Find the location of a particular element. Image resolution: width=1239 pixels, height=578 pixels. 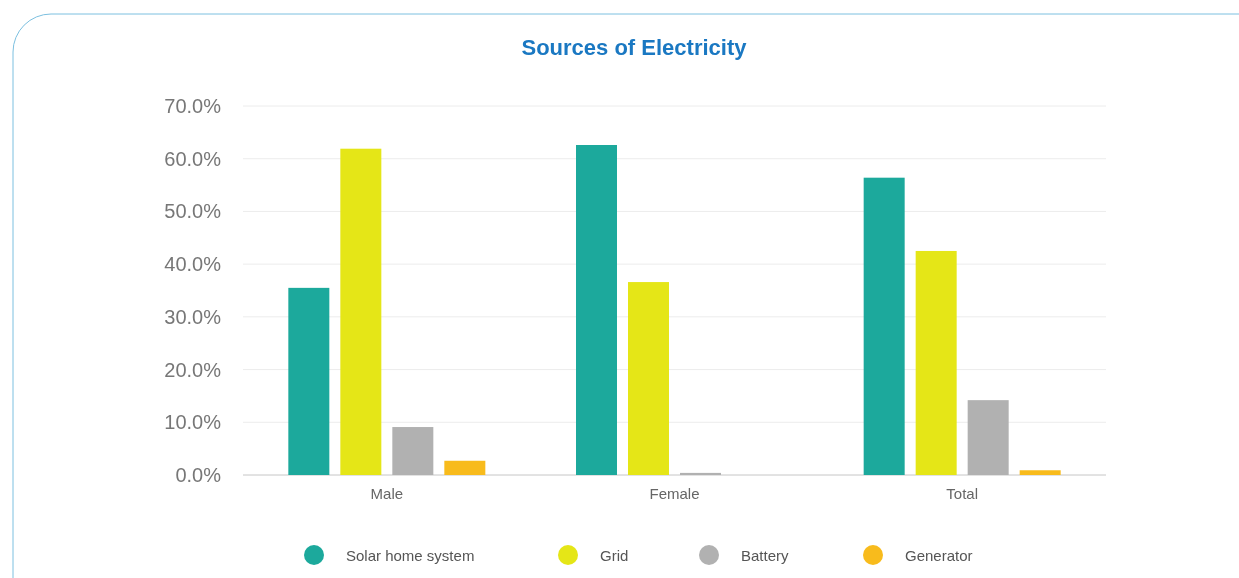

y-tick-label: 30.0% is located at coordinates (193, 316).